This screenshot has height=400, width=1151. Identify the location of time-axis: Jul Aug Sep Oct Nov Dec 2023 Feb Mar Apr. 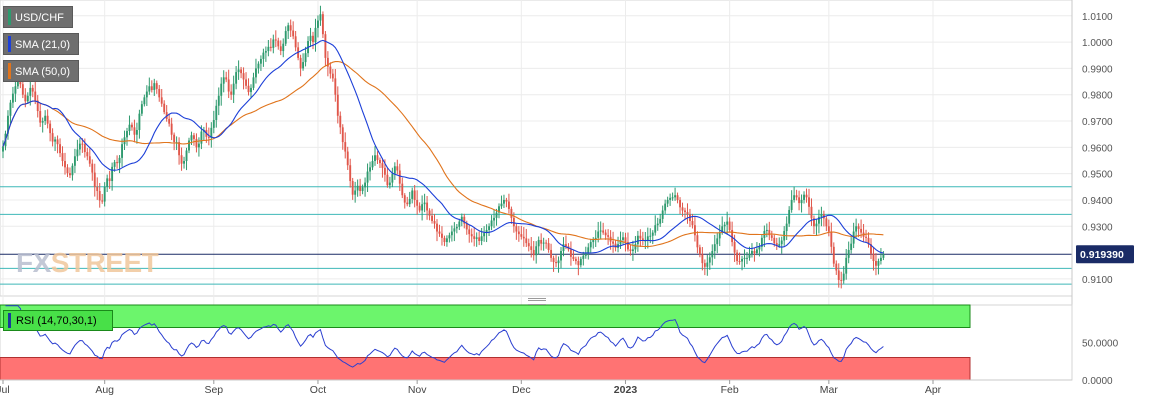
(536, 387).